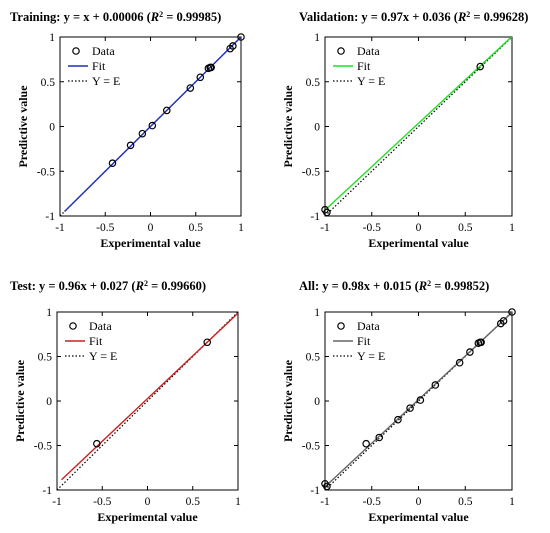  Describe the element at coordinates (378, 17) in the screenshot. I see `chart-title-text: Validation: y = 0.97x + 0.036 (` at that location.